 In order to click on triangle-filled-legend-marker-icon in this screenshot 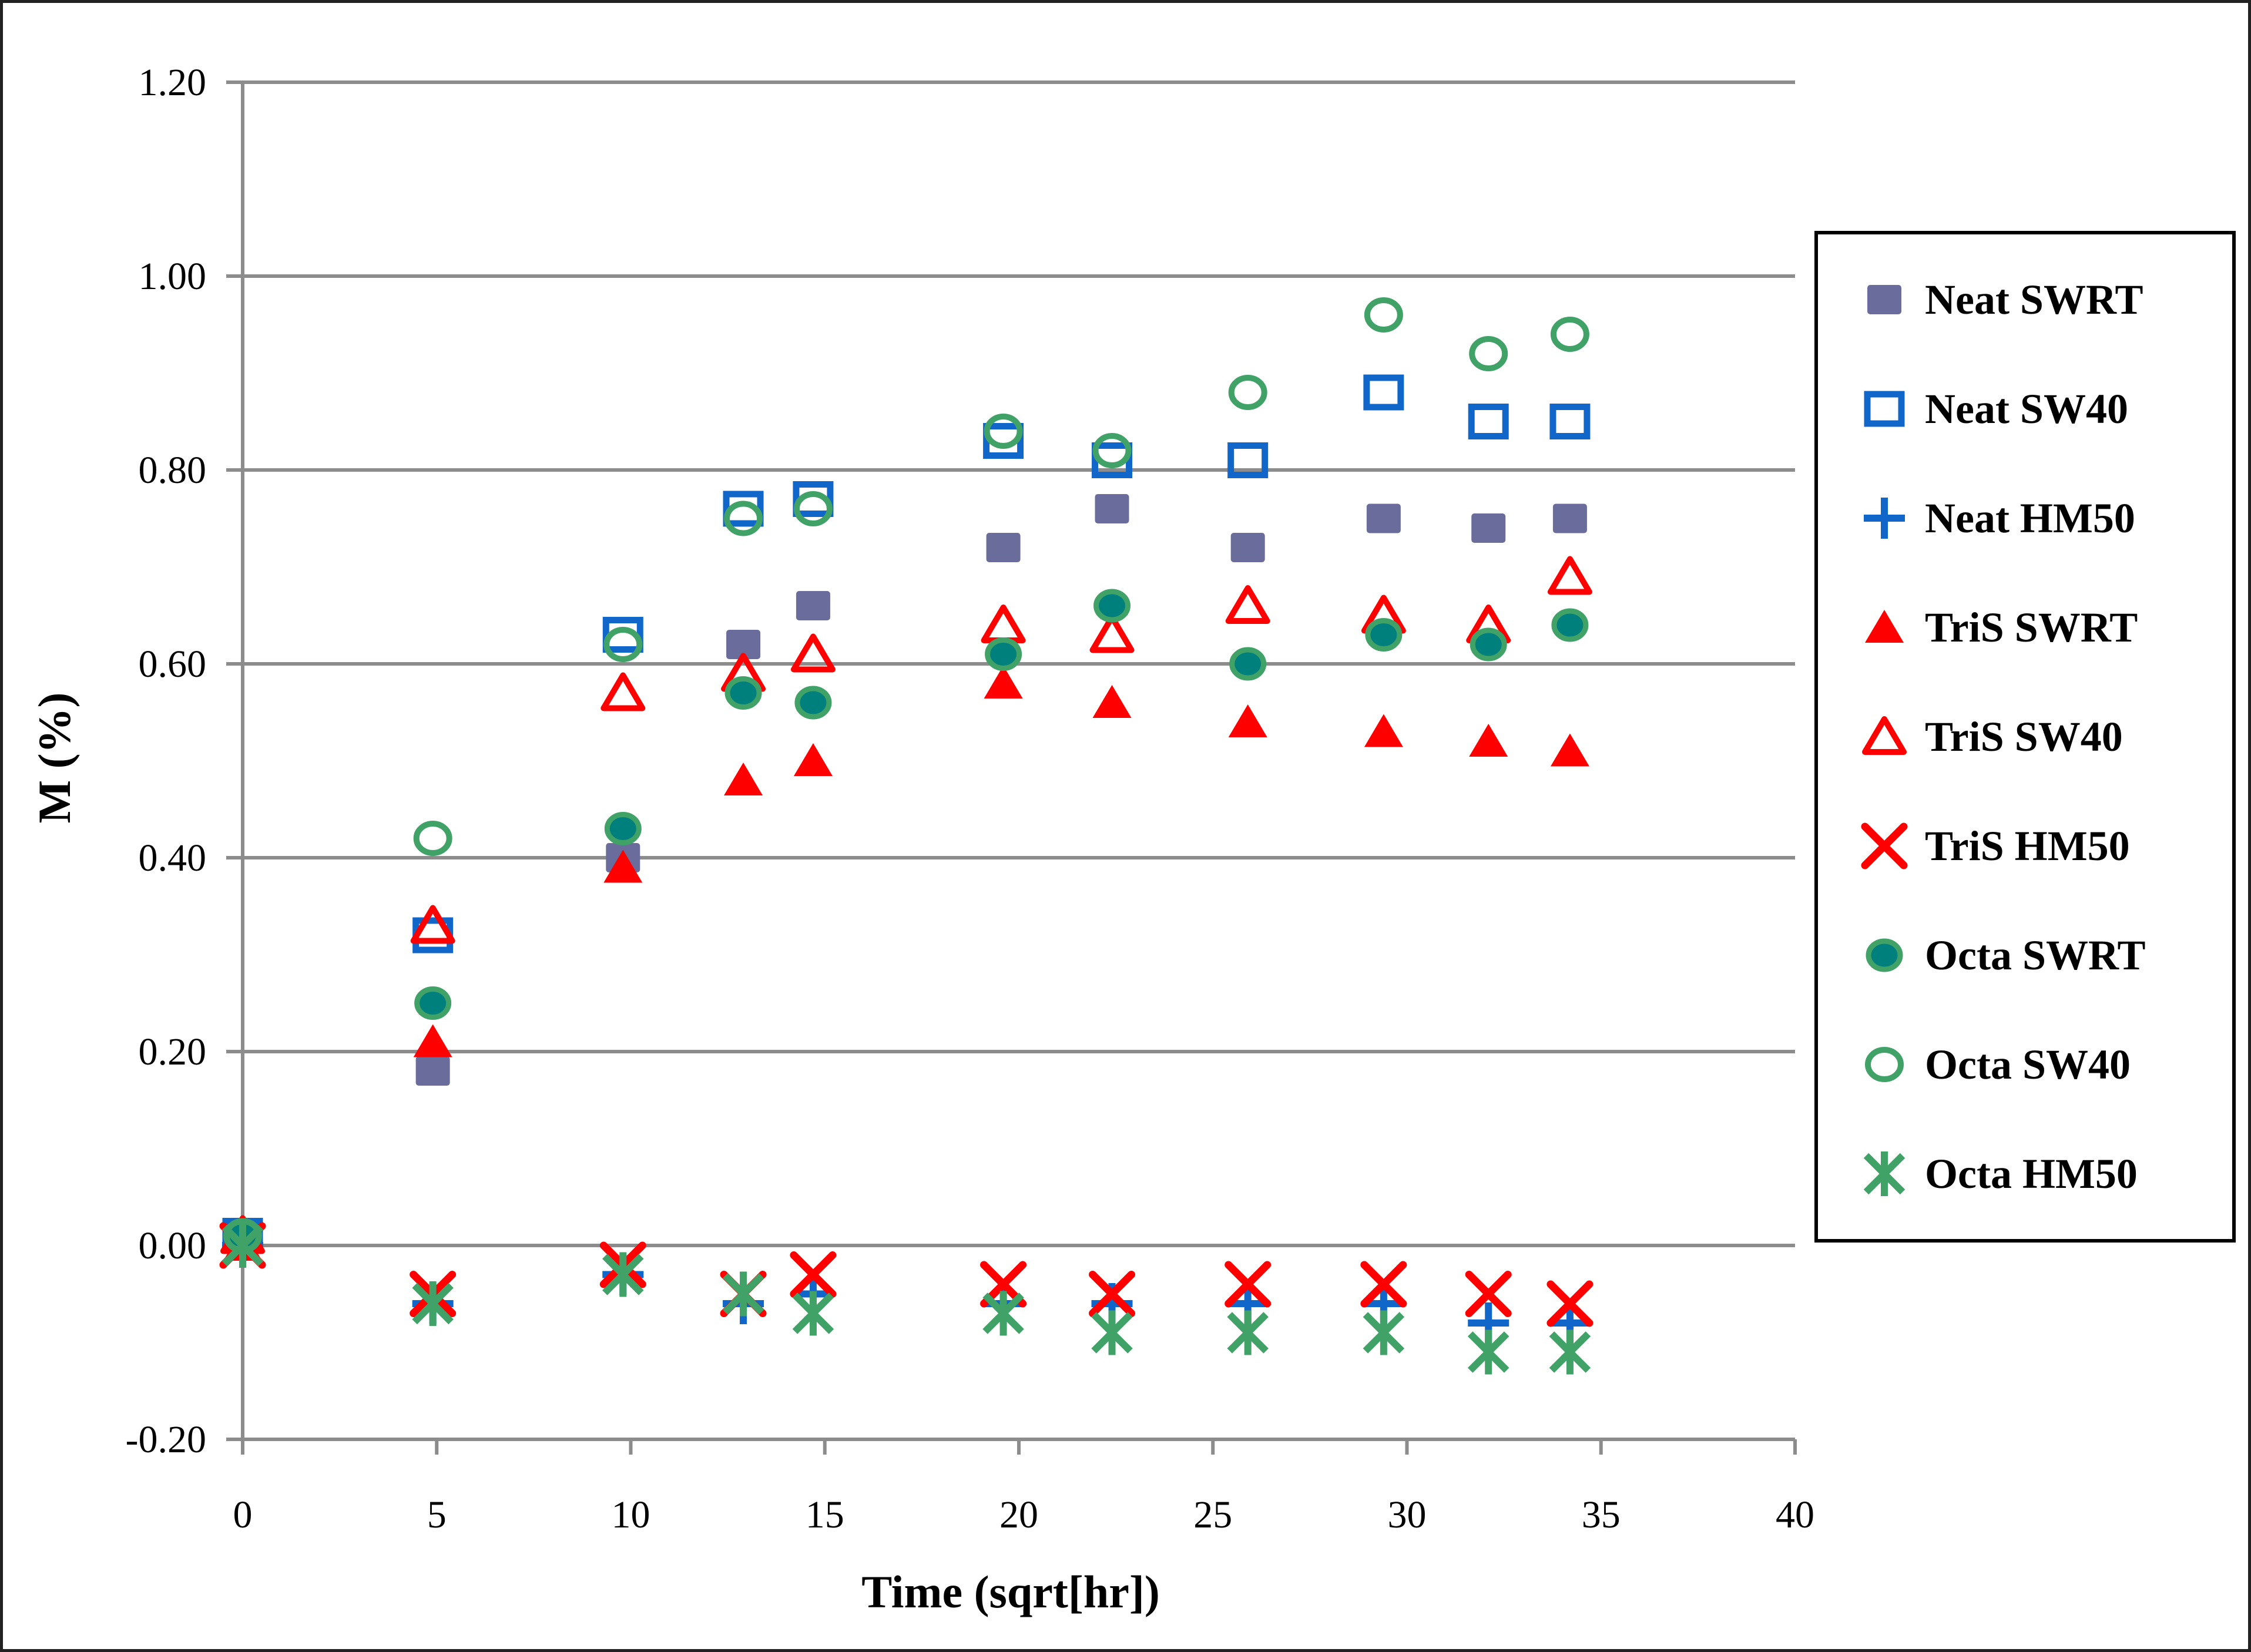, I will do `click(1884, 626)`.